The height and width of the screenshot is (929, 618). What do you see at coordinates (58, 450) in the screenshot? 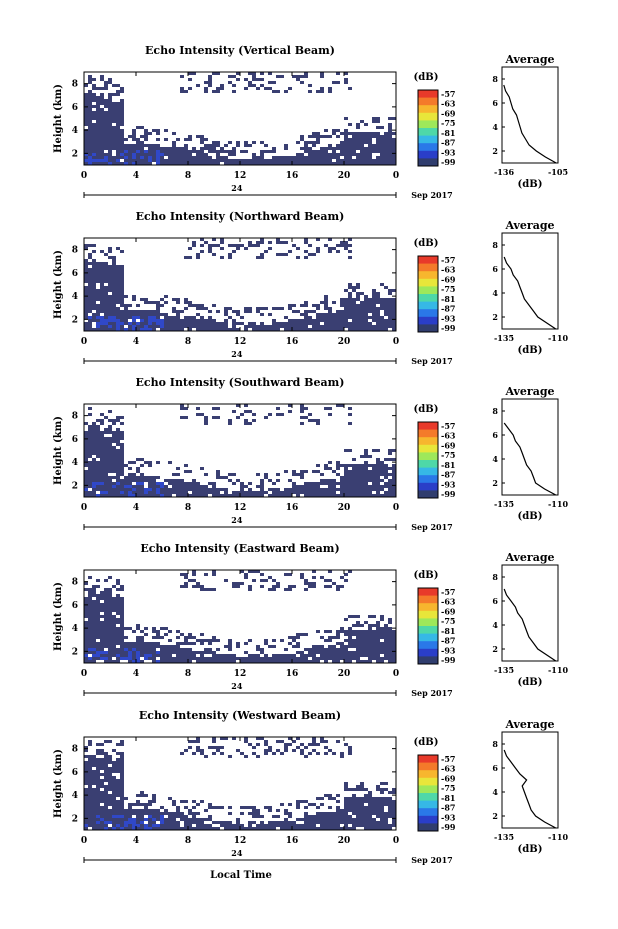
I see `y-axis-label: Height (km)` at bounding box center [58, 450].